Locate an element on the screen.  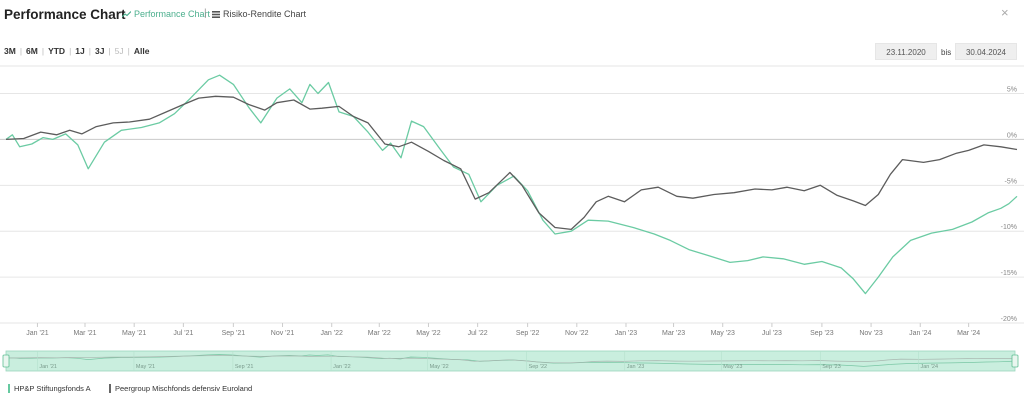
y-tick-label: -5% is located at coordinates (1011, 181).